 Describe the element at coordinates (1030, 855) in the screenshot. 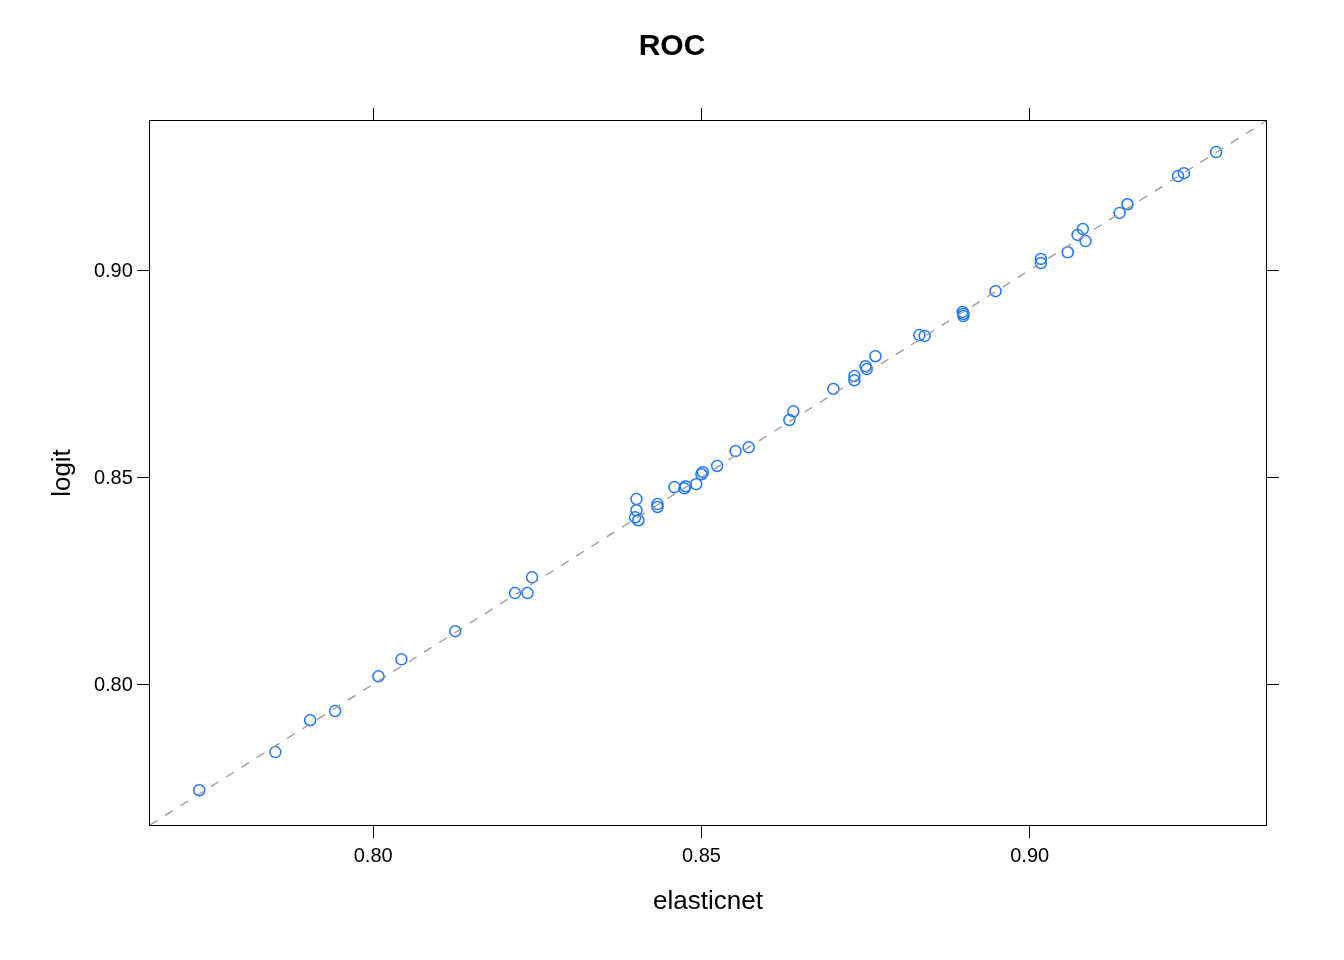

I see `x-tick-label: 0.90` at that location.